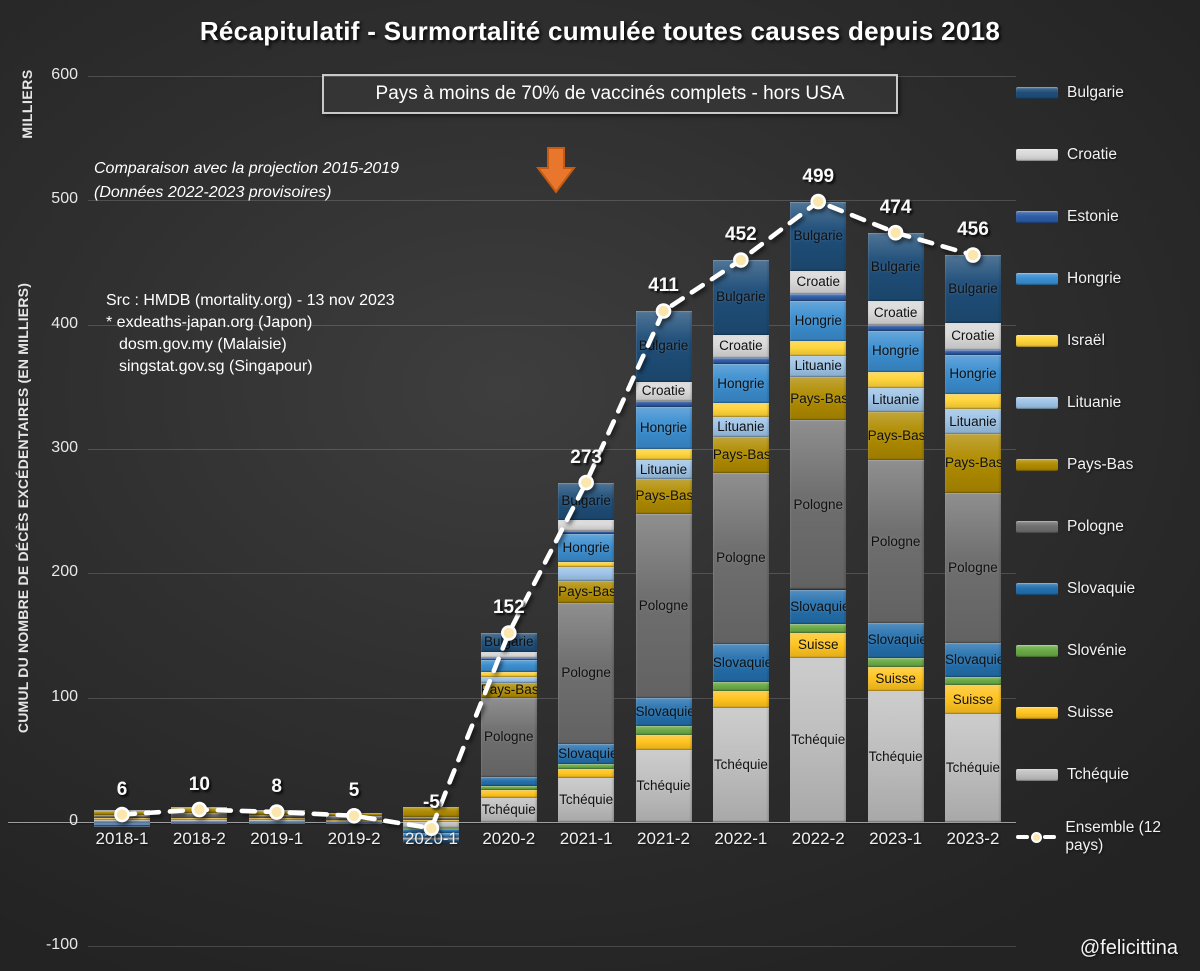 This screenshot has height=971, width=1200. What do you see at coordinates (663, 427) in the screenshot?
I see `bar-segment-label-2021-2-hongrie: Hongrie` at bounding box center [663, 427].